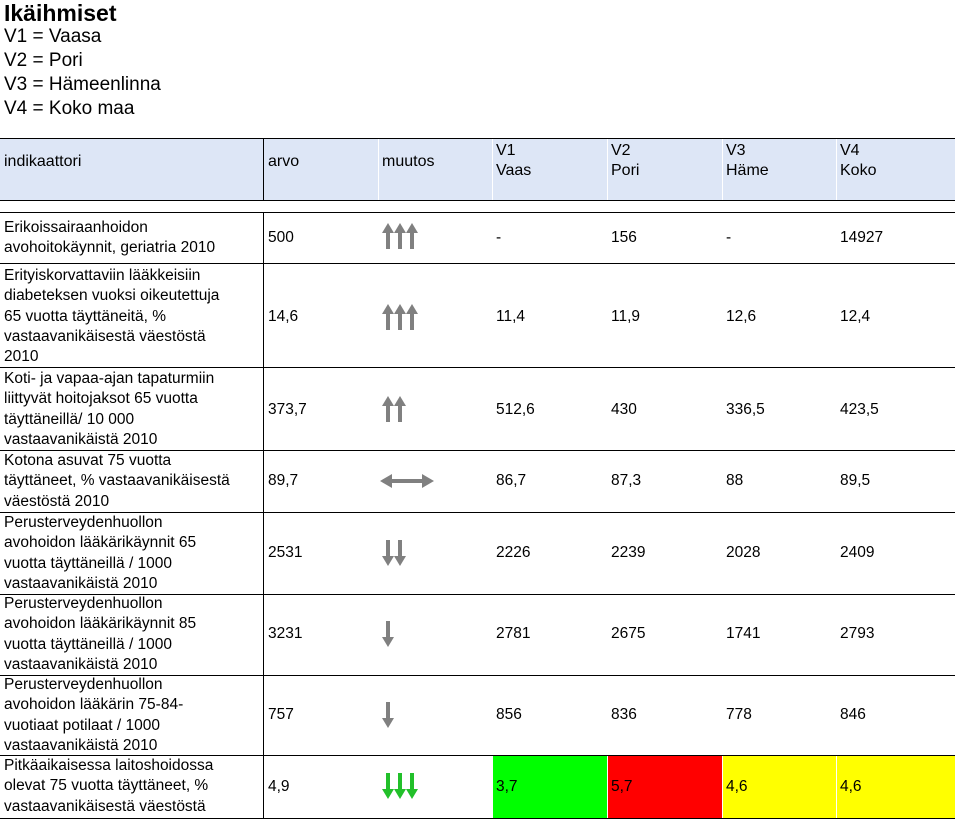 Image resolution: width=959 pixels, height=824 pixels. I want to click on row-8-arvo: 4,9, so click(279, 786).